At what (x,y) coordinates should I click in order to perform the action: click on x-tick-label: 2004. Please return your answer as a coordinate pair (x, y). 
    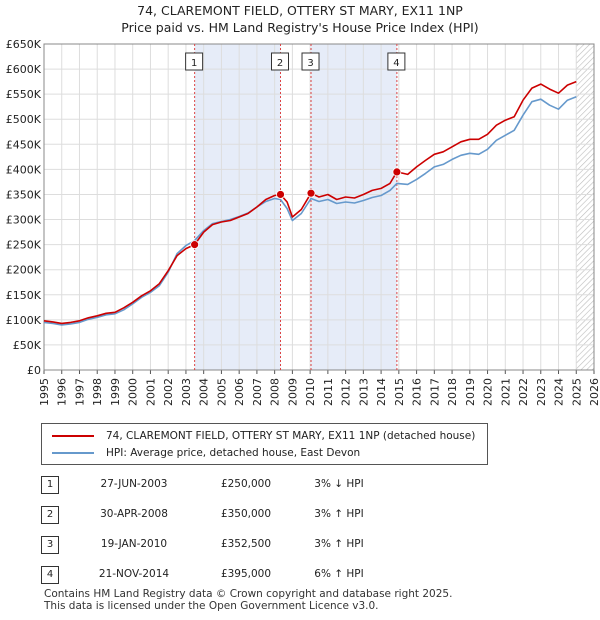
    Looking at the image, I should click on (204, 392).